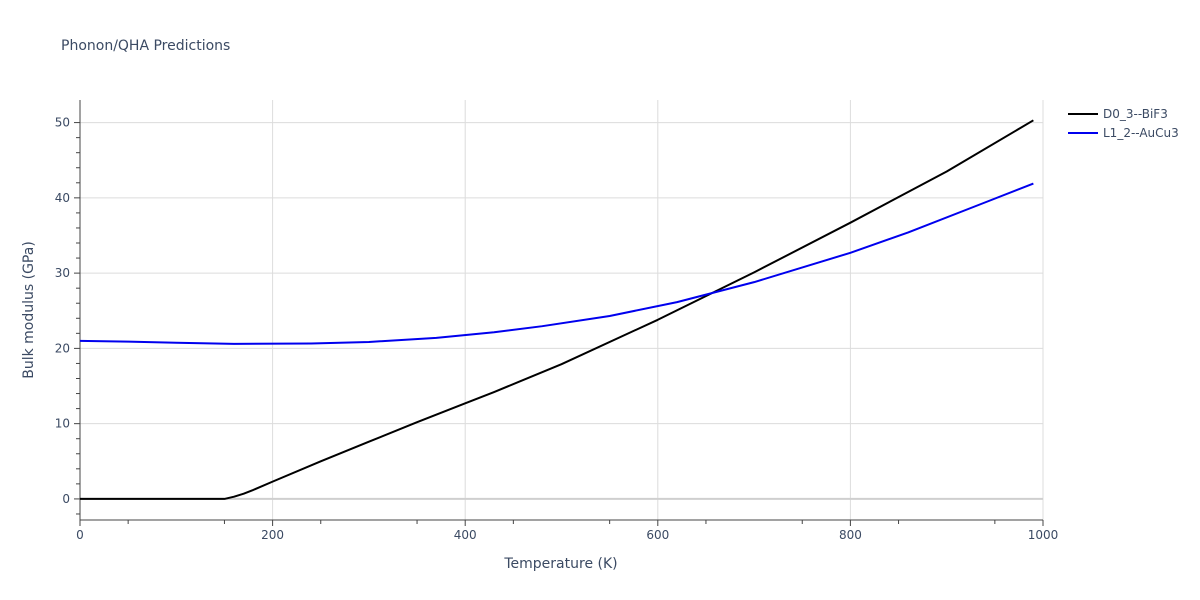 This screenshot has height=600, width=1200. I want to click on legend-item-2: L1_2--AuCu3, so click(1123, 133).